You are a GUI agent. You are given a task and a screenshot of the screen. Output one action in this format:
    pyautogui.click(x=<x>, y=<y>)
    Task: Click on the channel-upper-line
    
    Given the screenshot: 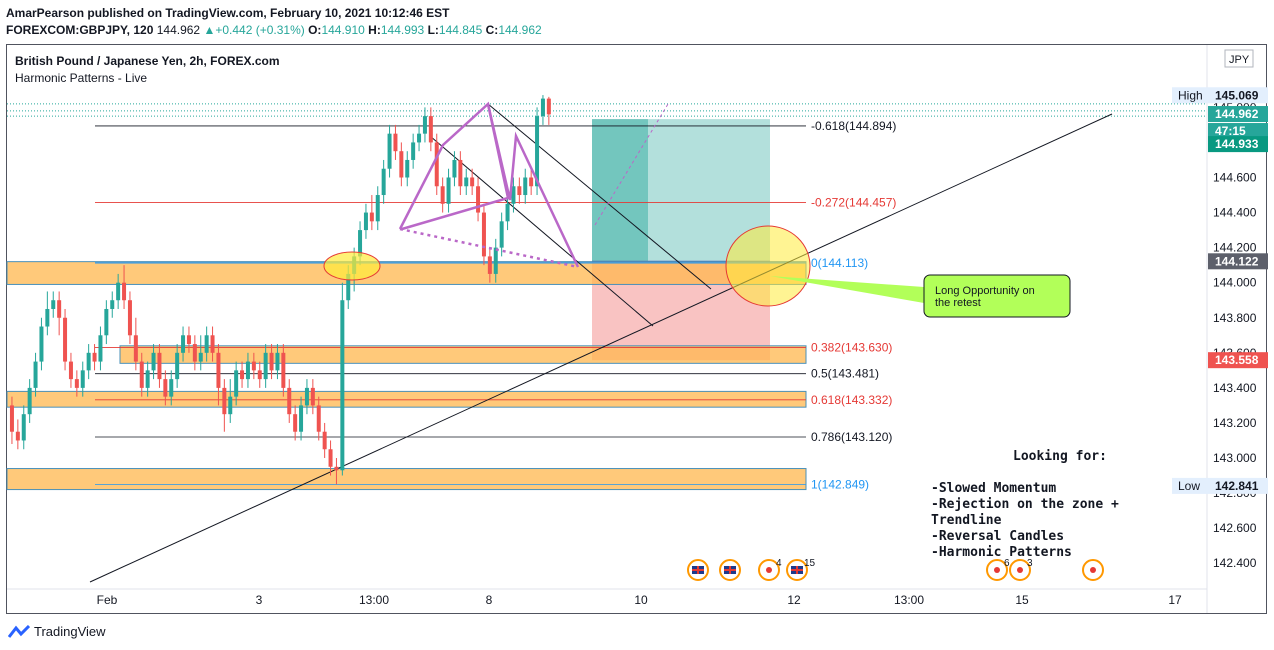 What is the action you would take?
    pyautogui.click(x=599, y=196)
    